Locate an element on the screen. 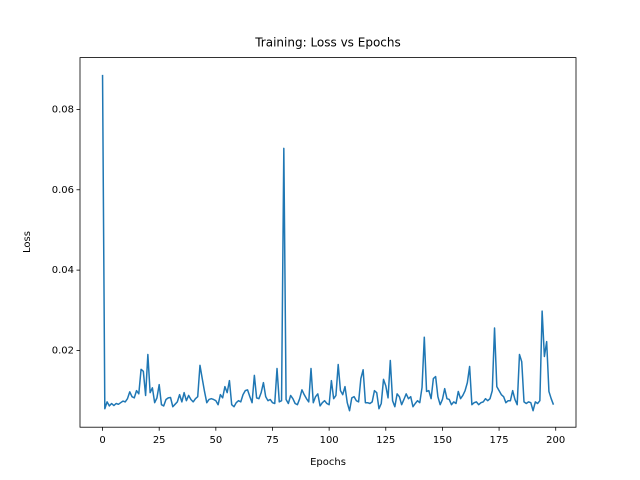 This screenshot has width=640, height=480. x-tick-label: 0 is located at coordinates (102, 440).